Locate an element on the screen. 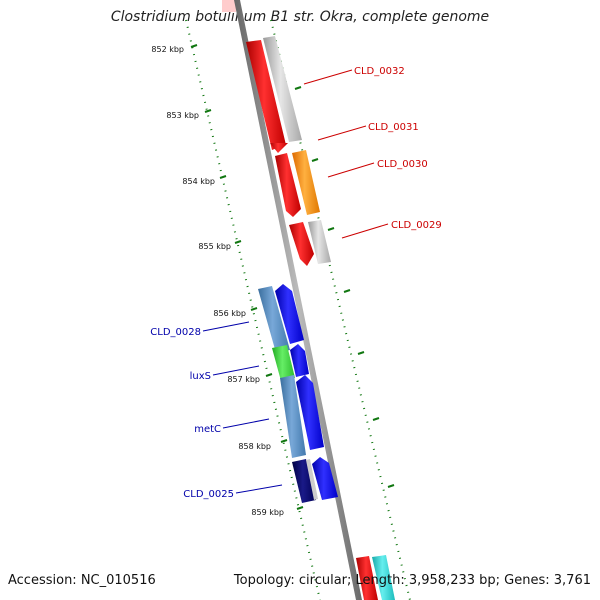 The height and width of the screenshot is (600, 600). upper-gene-block is located at coordinates (288, 151).